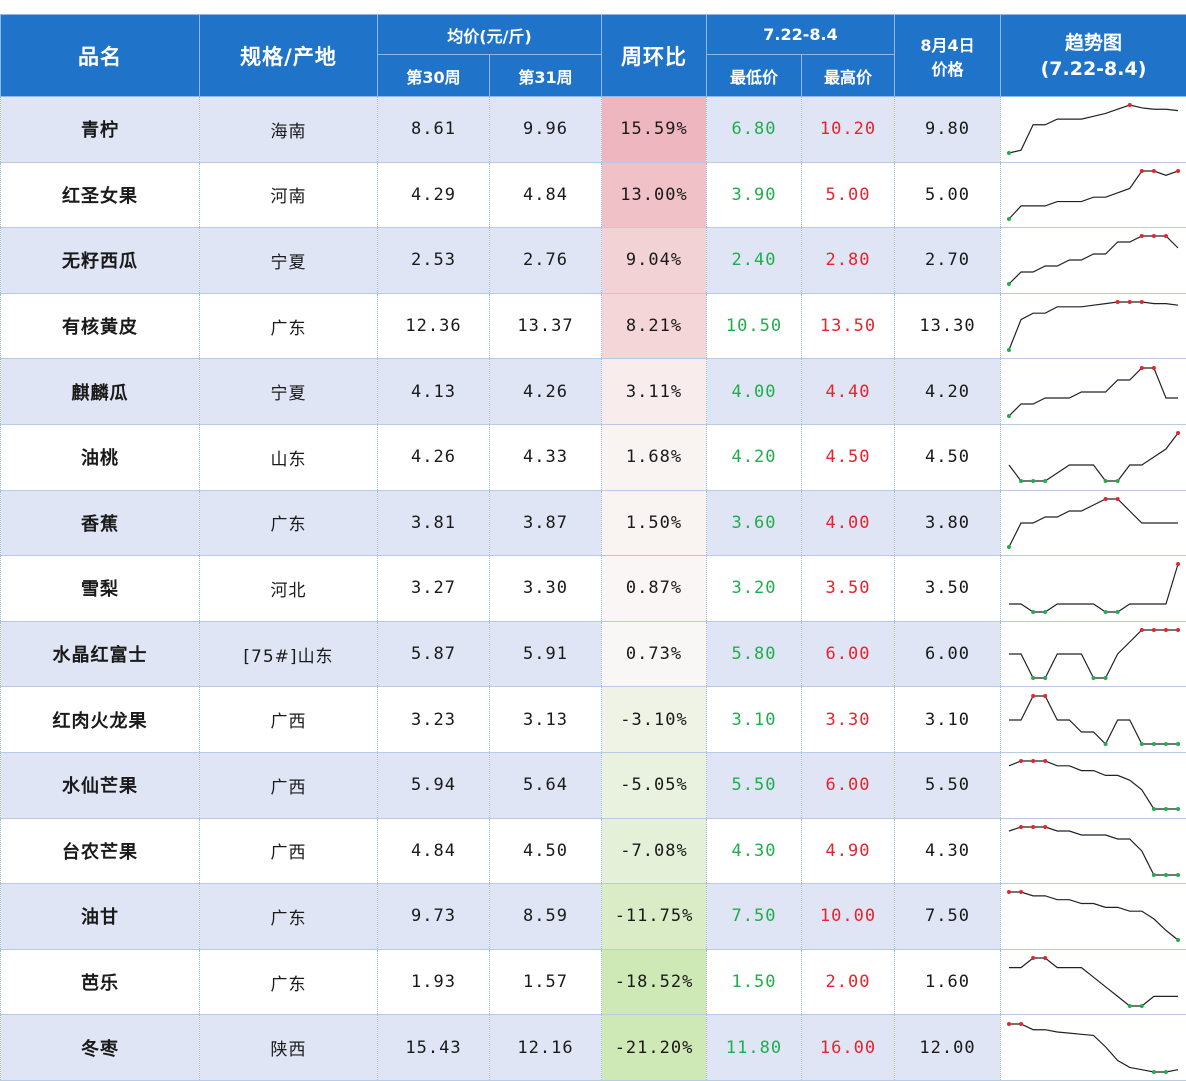  I want to click on product-origin: 广东, so click(289, 917).